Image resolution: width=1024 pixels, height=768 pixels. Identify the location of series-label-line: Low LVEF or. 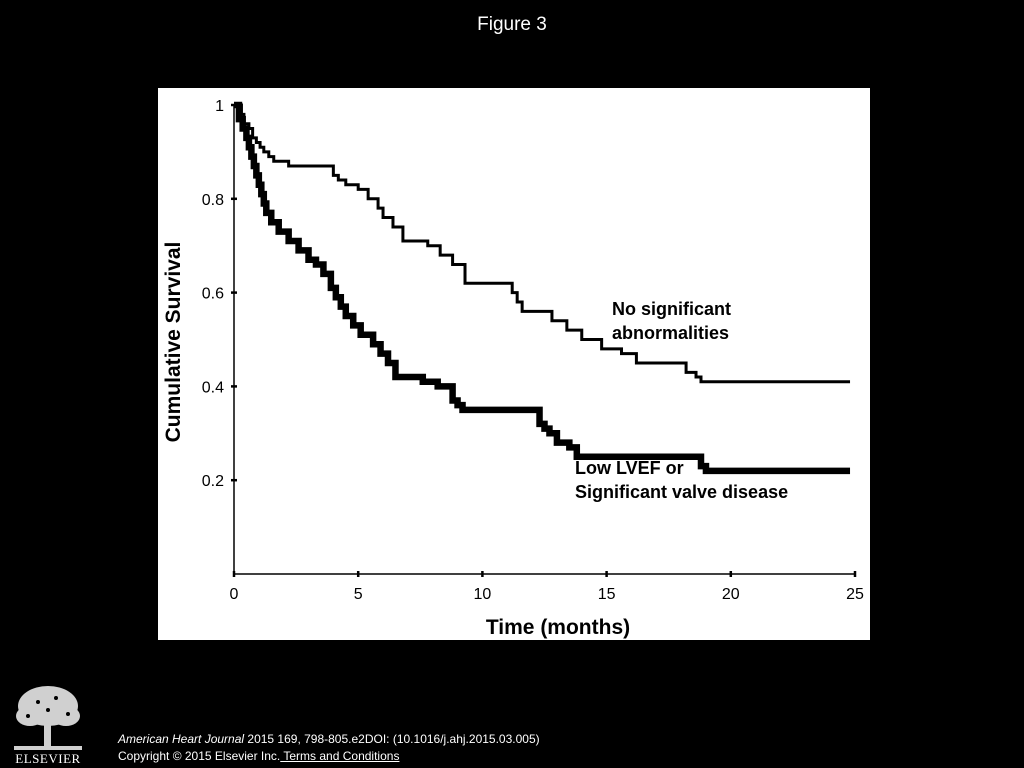
(629, 468).